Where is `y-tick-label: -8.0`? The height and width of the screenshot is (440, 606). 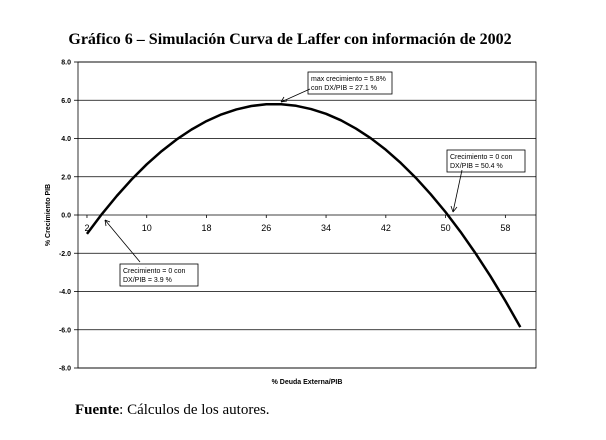 y-tick-label: -8.0 is located at coordinates (65, 369).